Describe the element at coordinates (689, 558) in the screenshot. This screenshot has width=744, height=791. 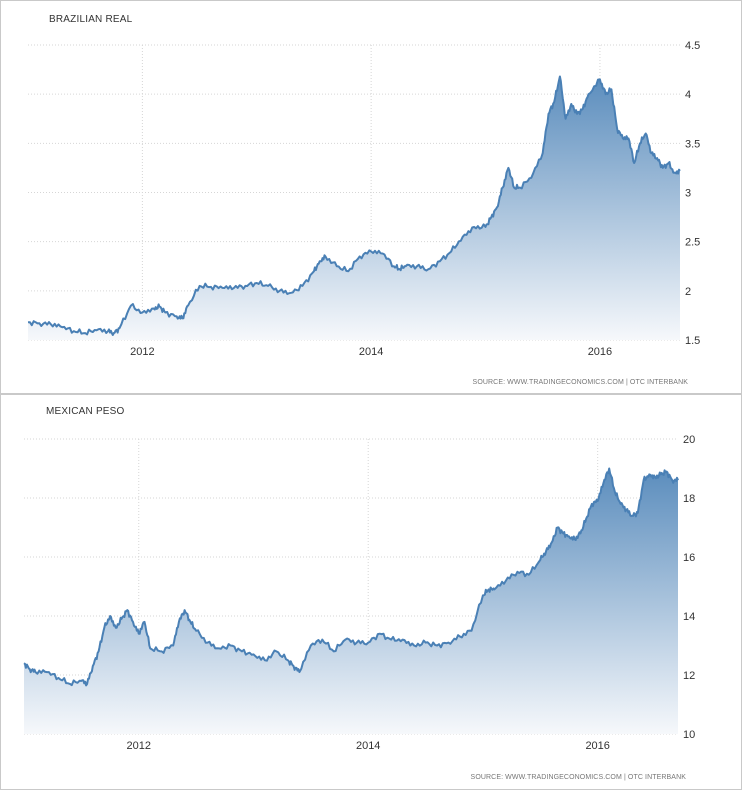
I see `y-tick-label: 16` at that location.